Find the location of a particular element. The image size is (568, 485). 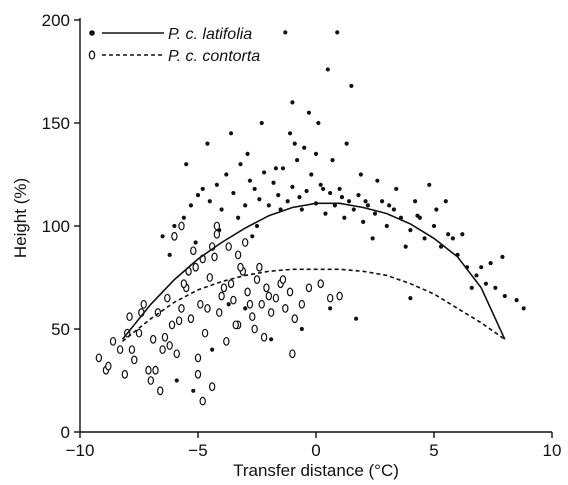

legend-entry-latifolia: P. c. latifolia is located at coordinates (170, 34).